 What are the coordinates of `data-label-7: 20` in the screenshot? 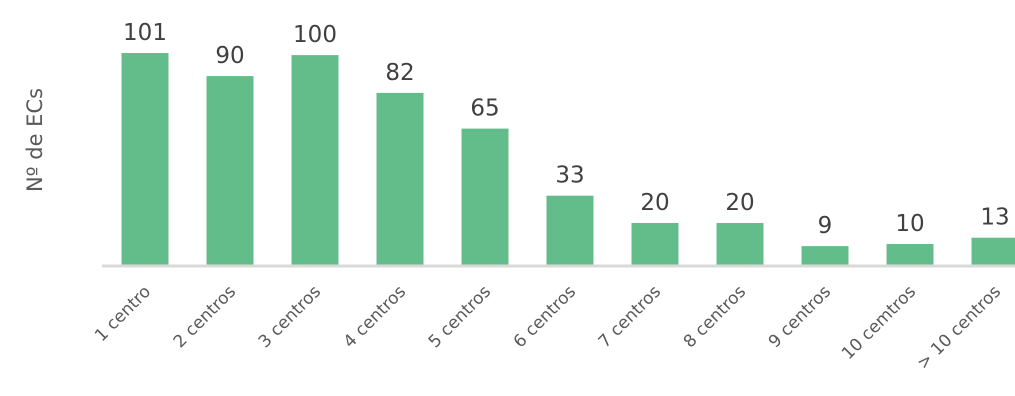 It's located at (654, 203).